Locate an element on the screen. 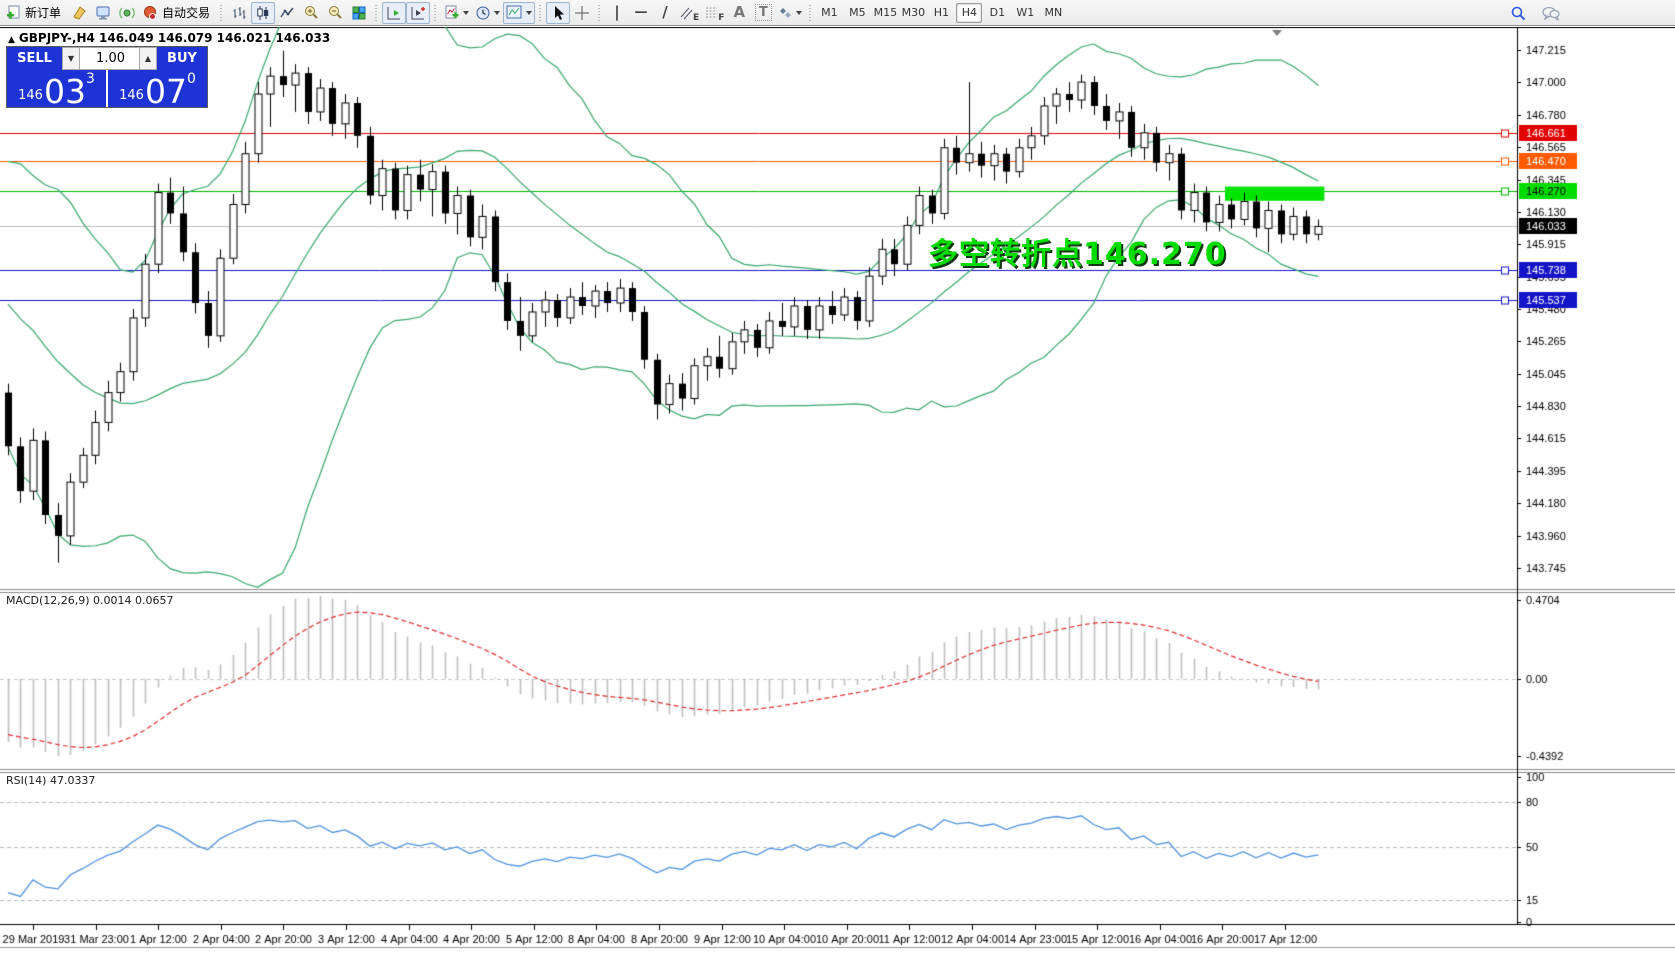 The width and height of the screenshot is (1675, 953). crosshair-icon is located at coordinates (582, 12).